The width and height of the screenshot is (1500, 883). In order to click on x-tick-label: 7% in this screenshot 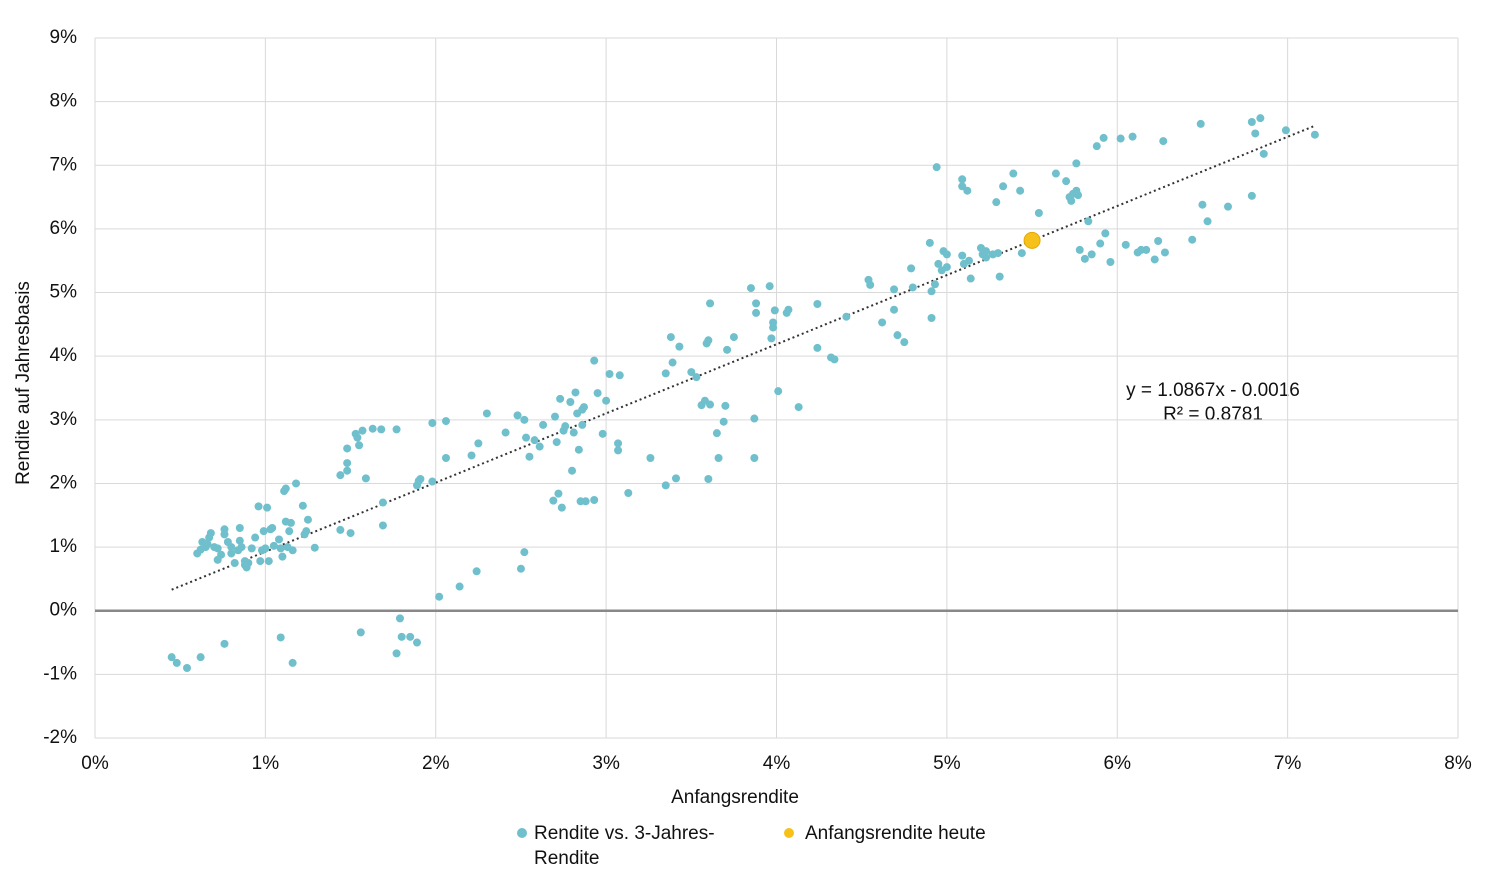, I will do `click(1288, 763)`.